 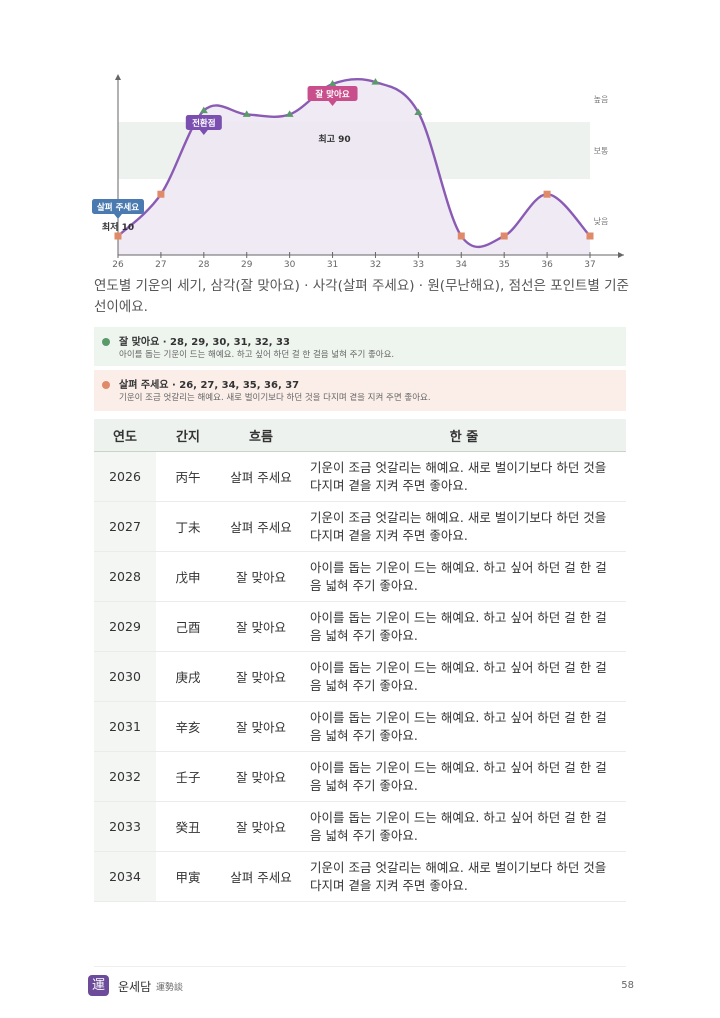 I want to click on x-tick-label: 35, so click(x=503, y=265).